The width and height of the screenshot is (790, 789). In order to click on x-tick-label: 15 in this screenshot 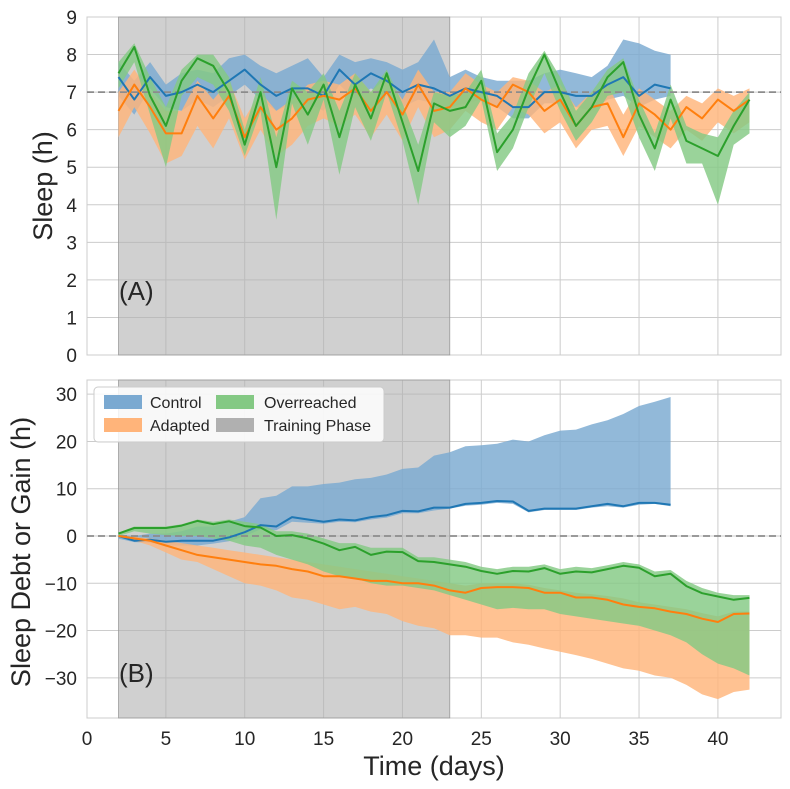, I will do `click(323, 739)`.